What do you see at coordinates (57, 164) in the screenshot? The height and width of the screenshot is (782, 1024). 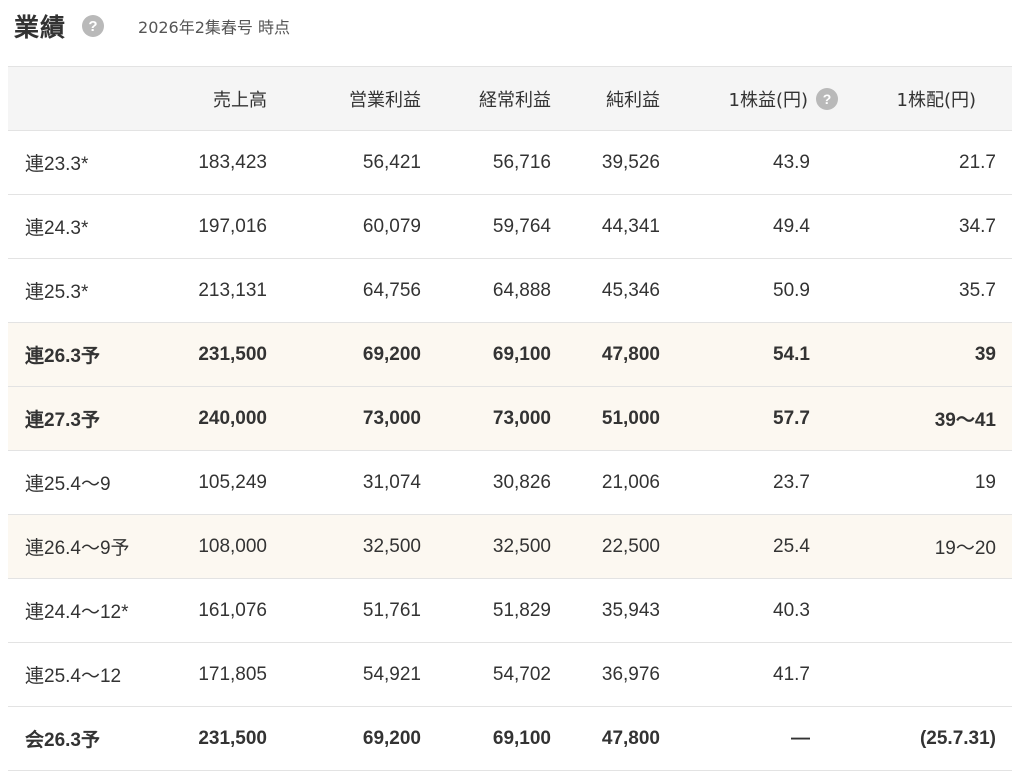 I see `period-cell: 連23.3*` at bounding box center [57, 164].